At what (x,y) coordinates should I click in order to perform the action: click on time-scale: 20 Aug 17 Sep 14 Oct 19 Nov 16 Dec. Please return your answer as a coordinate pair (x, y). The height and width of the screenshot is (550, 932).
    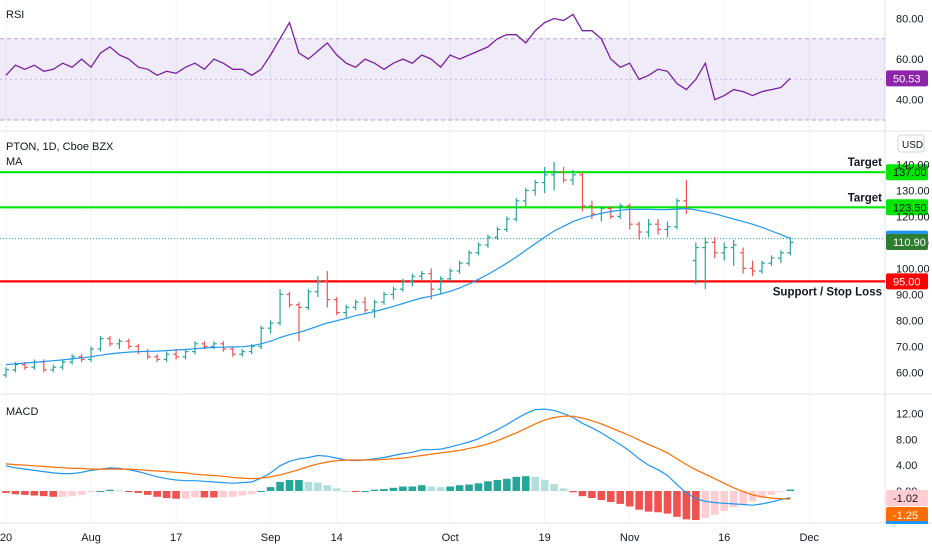
    Looking at the image, I should click on (410, 538).